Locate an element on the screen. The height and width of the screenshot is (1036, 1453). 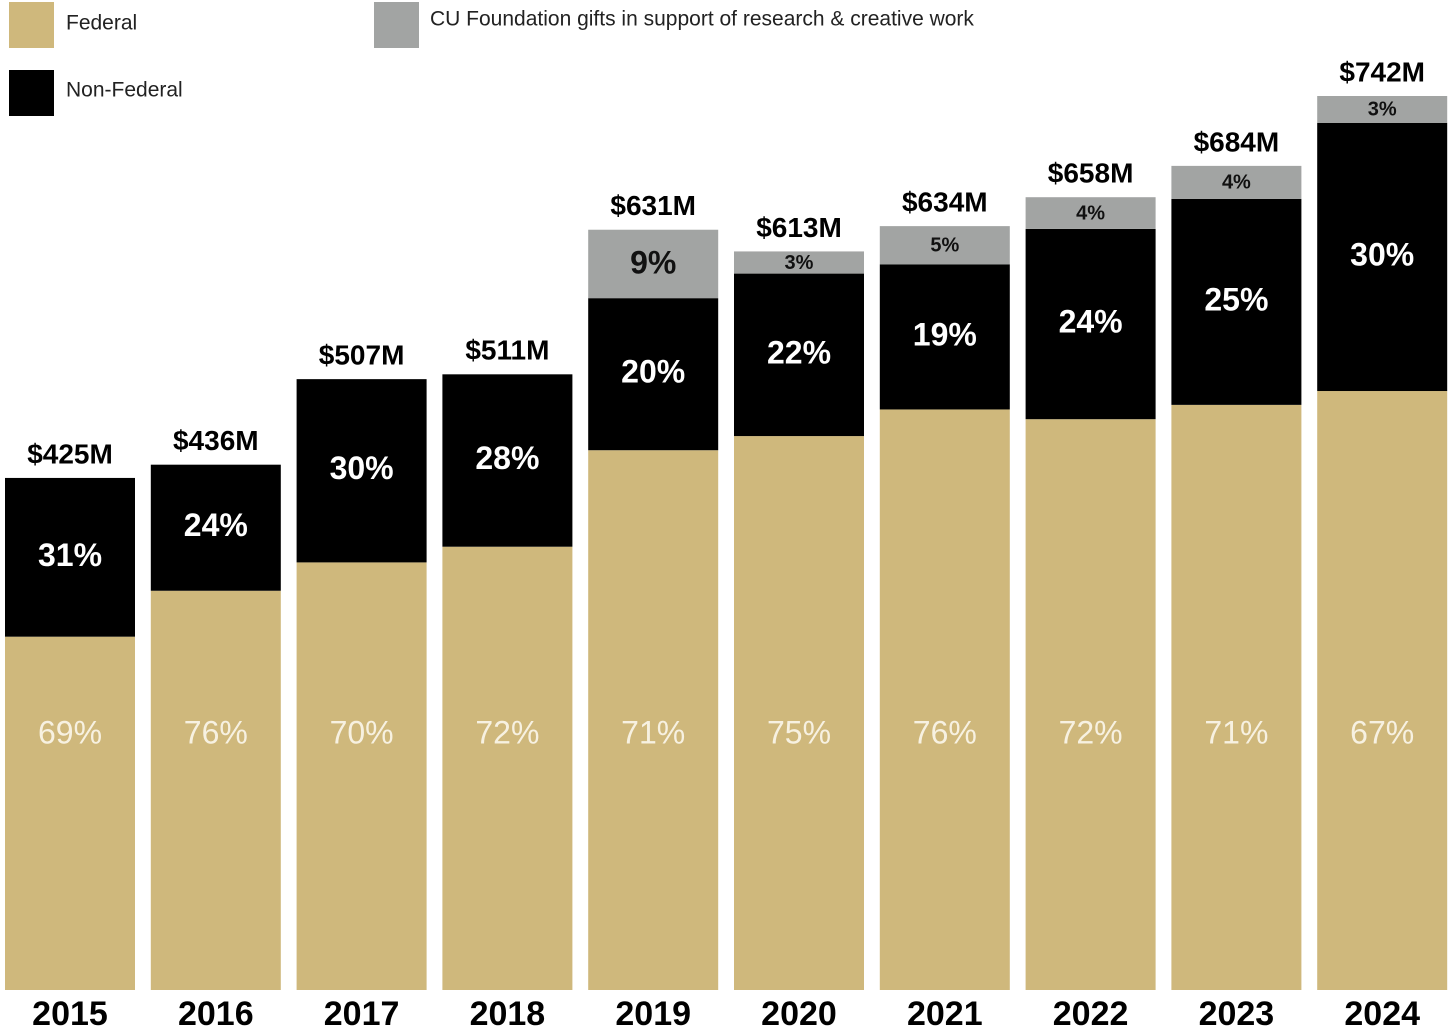
data-label: 20% is located at coordinates (653, 372).